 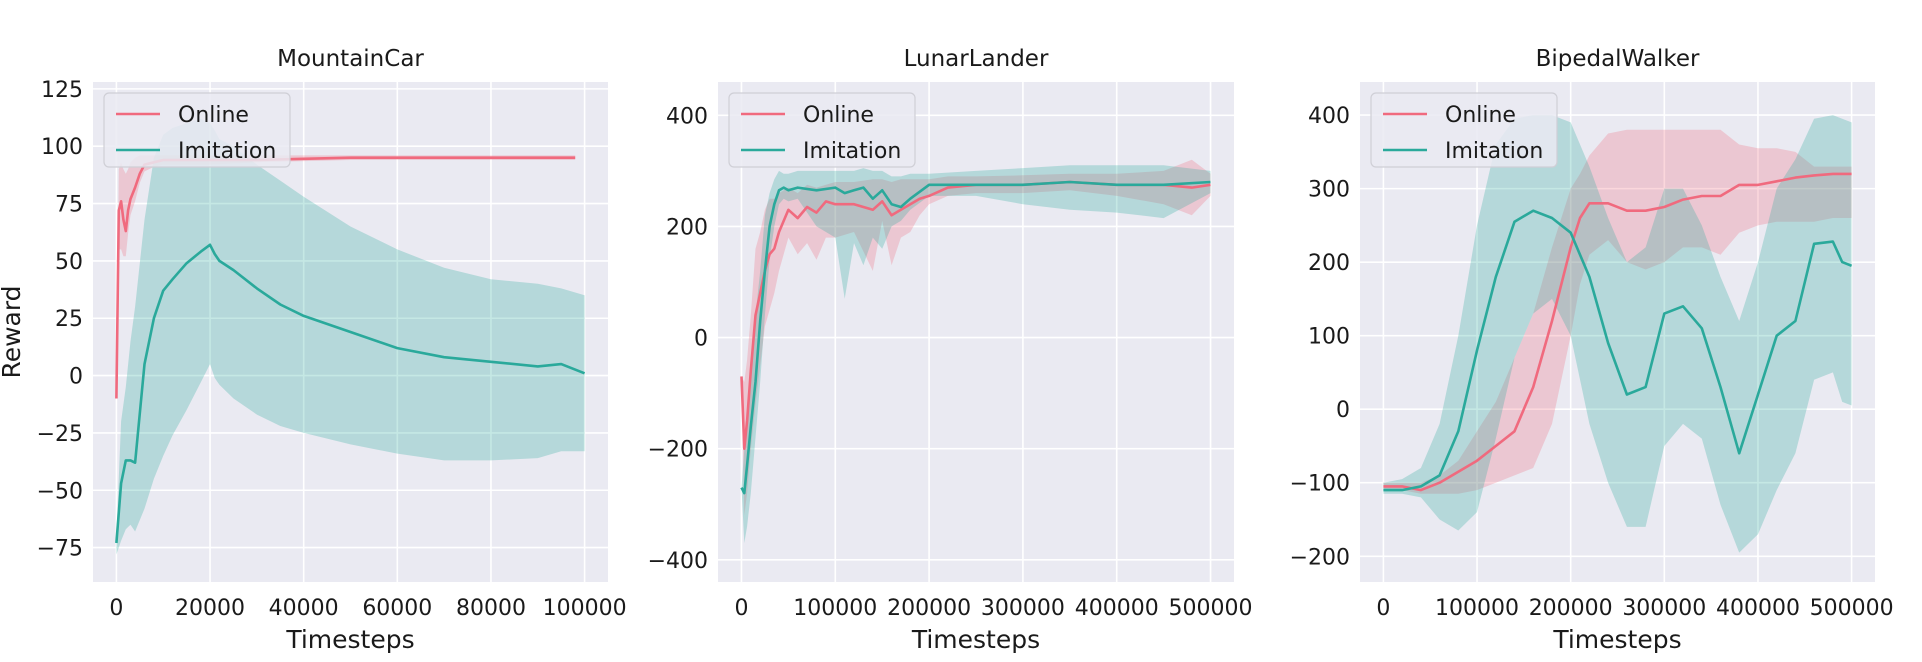 I want to click on y-tick-label: 125, so click(x=62, y=90).